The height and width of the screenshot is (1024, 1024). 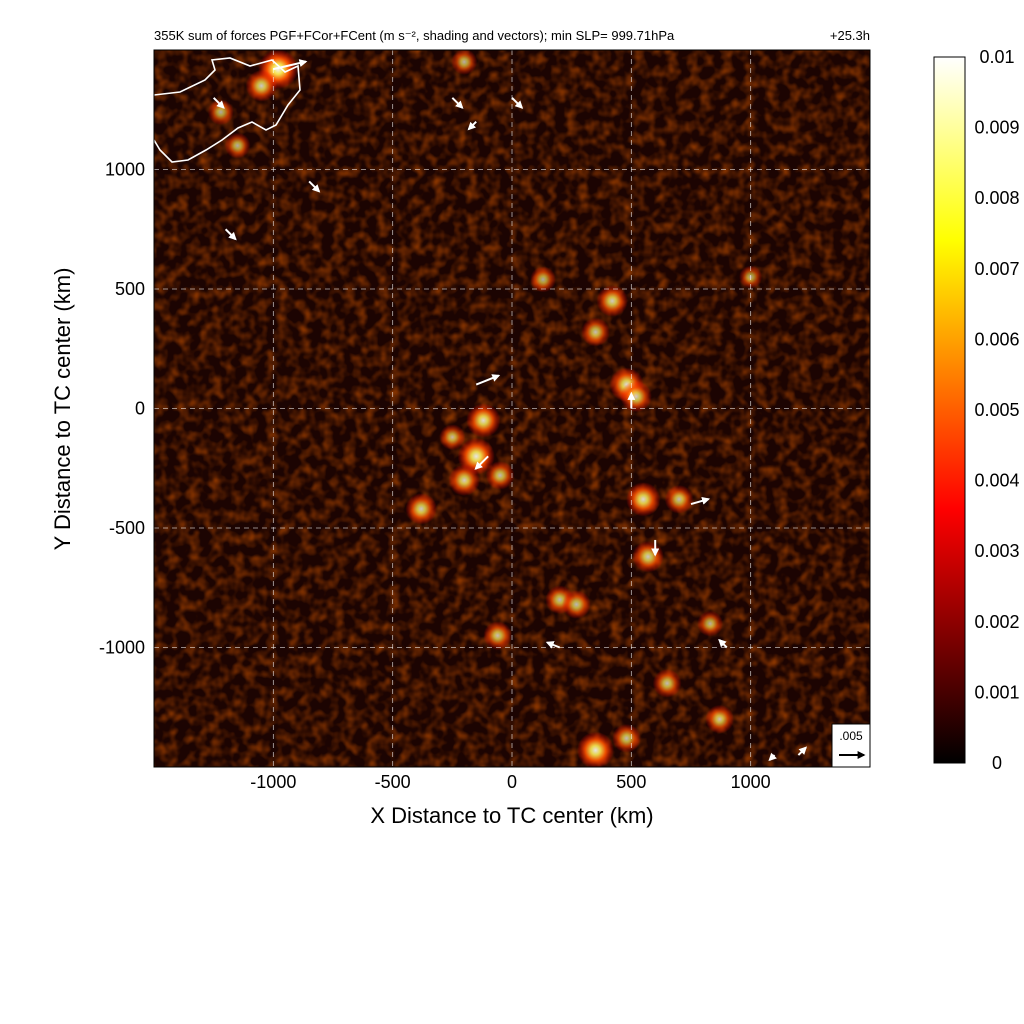 I want to click on colorbar-gradient, so click(x=949, y=410).